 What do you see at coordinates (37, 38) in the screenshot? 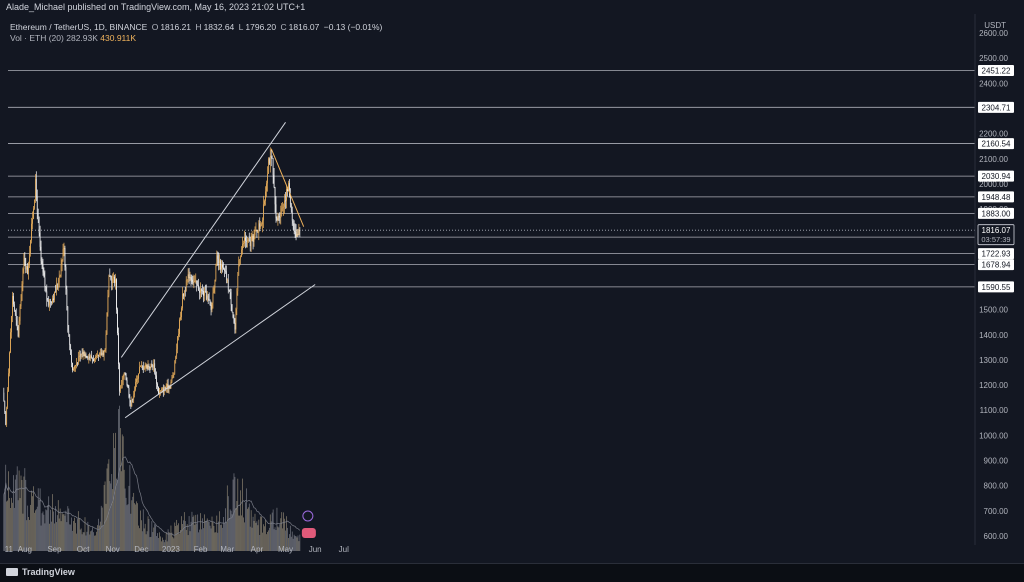
I see `volume-label: Vol · ETH (20)` at bounding box center [37, 38].